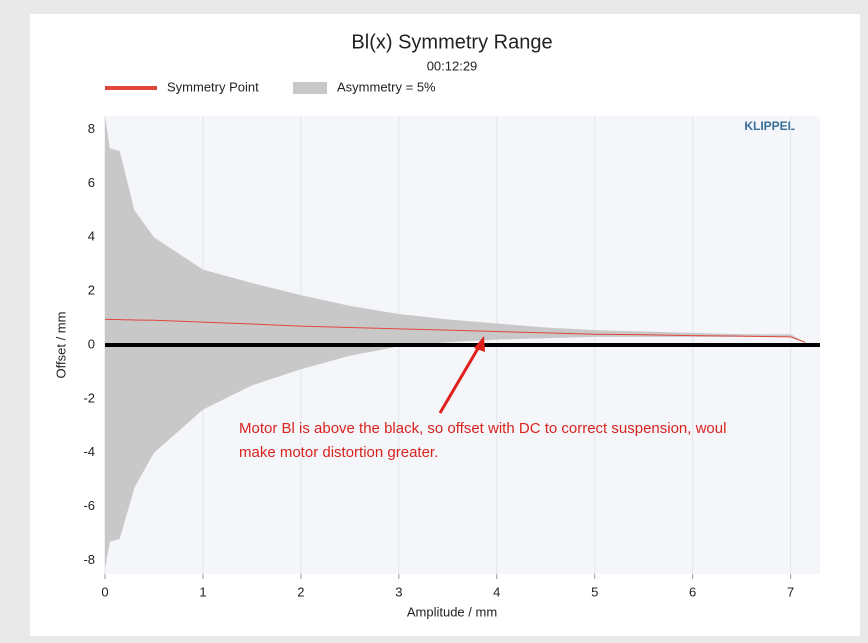 The image size is (868, 643). What do you see at coordinates (89, 505) in the screenshot?
I see `y-tick-label: -6` at bounding box center [89, 505].